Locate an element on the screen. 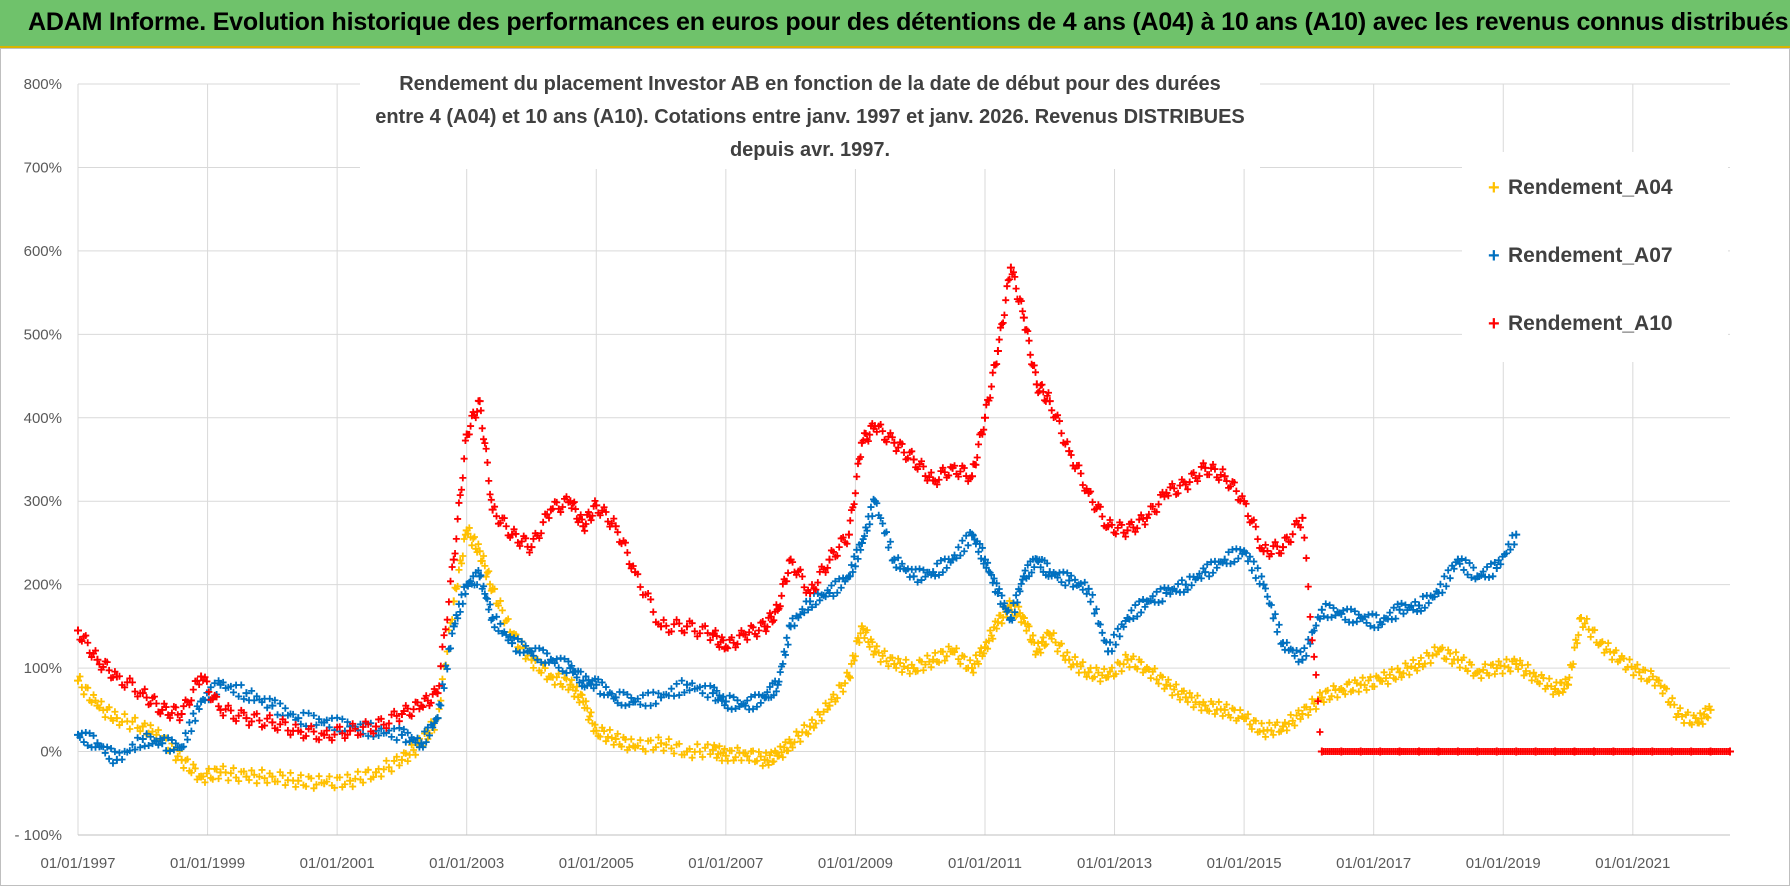 This screenshot has width=1790, height=886. data-point-a07 is located at coordinates (1419, 605).